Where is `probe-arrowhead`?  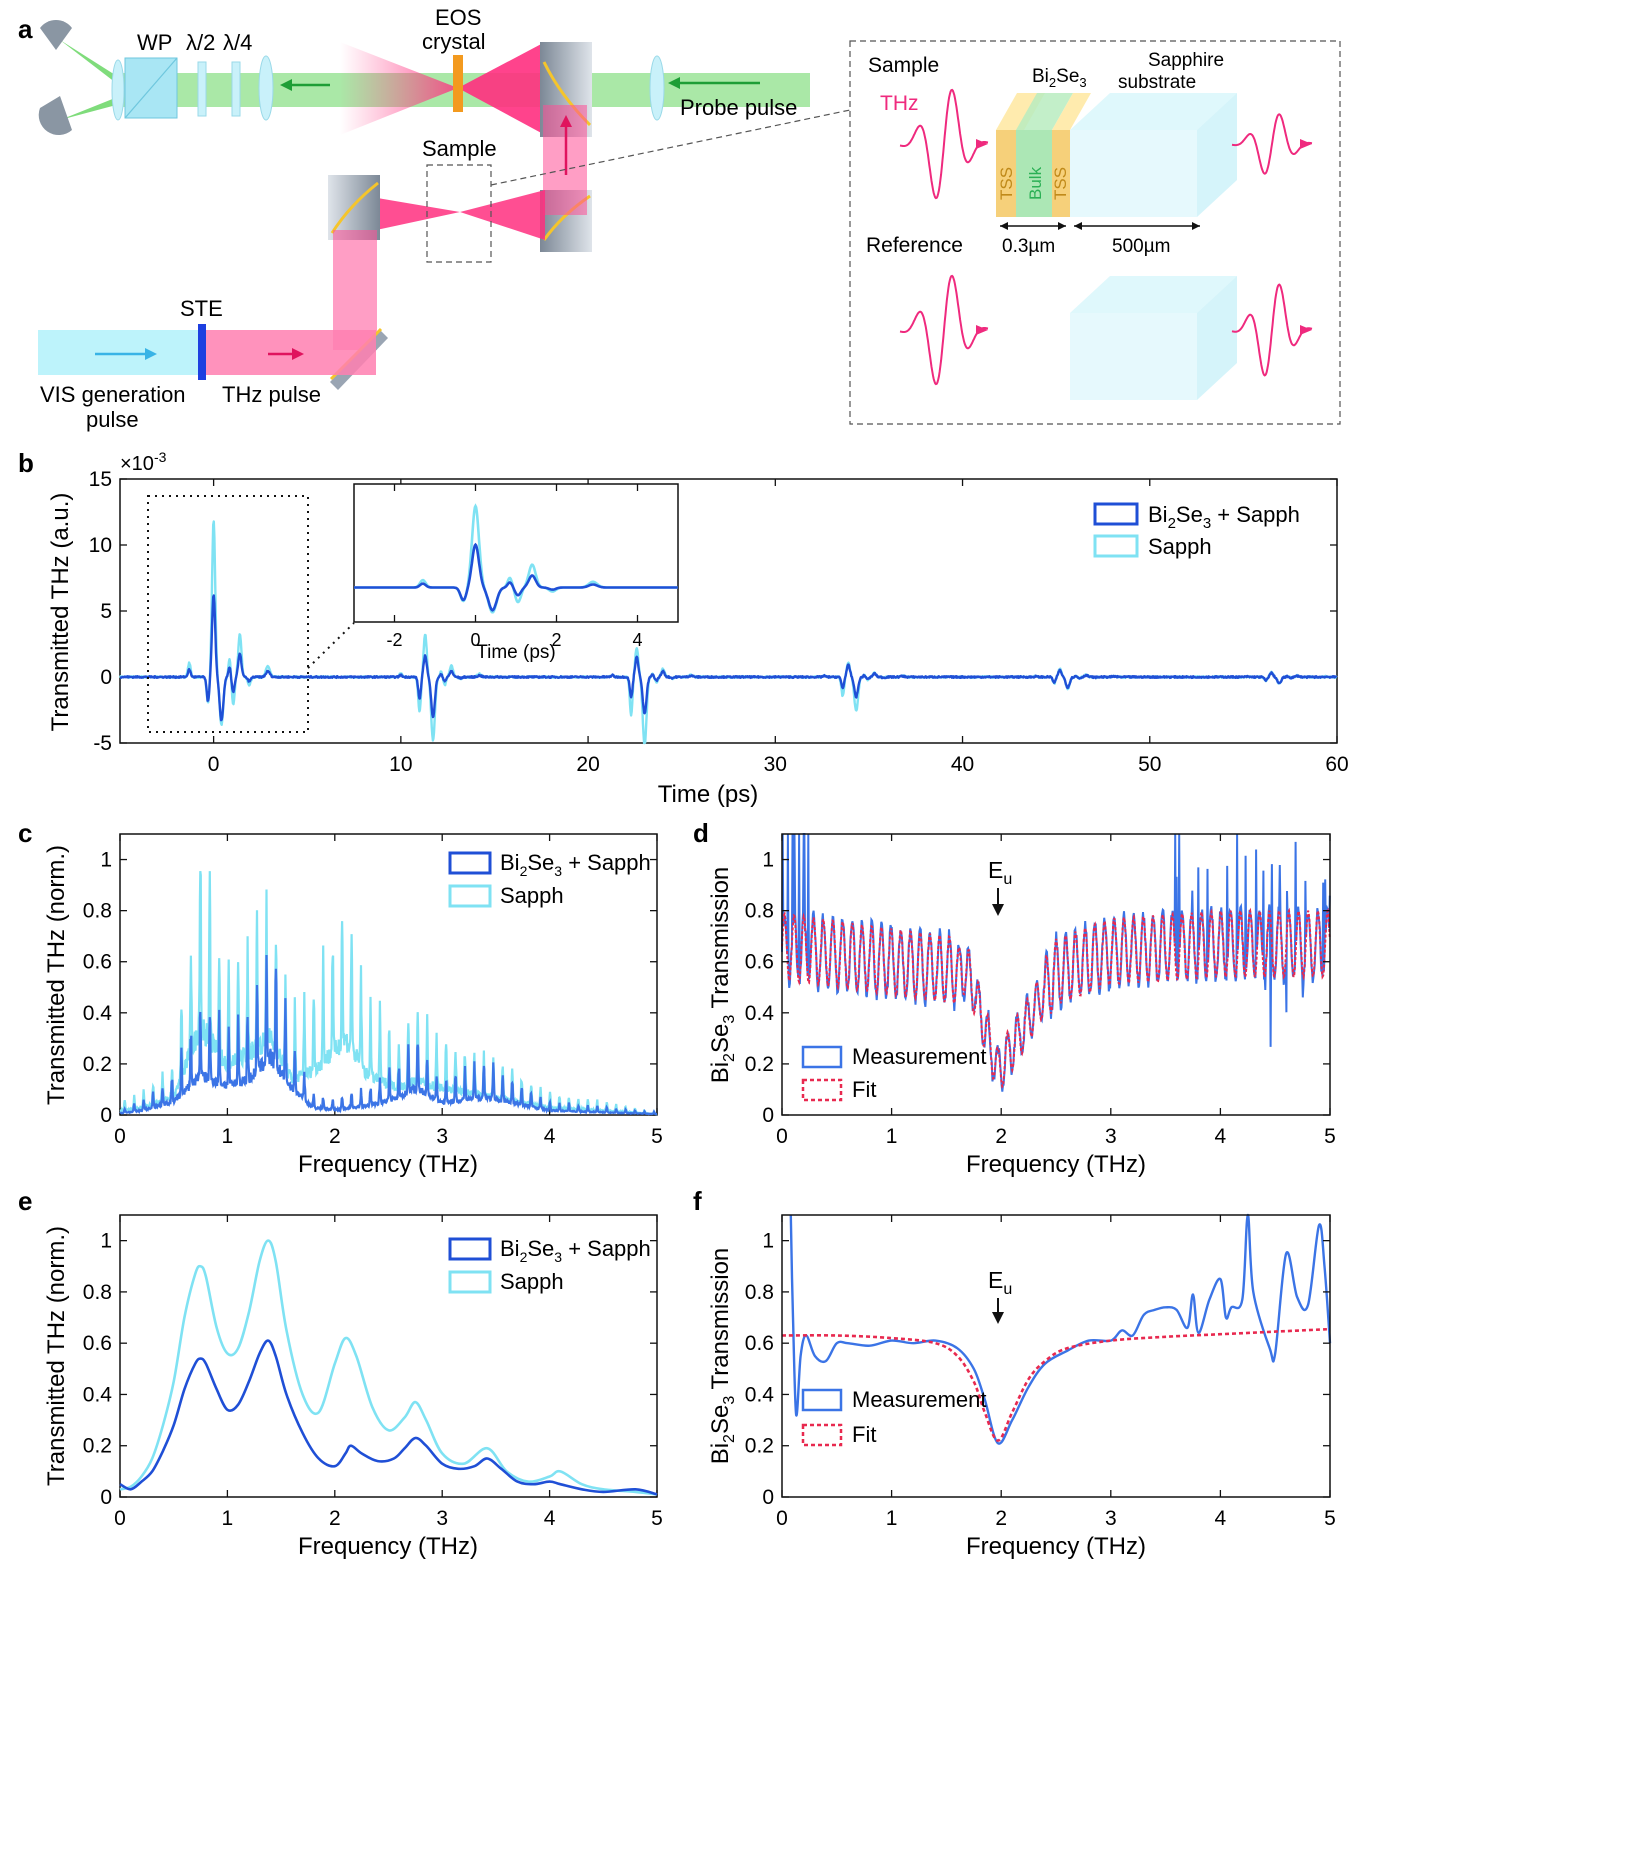 probe-arrowhead is located at coordinates (674, 83).